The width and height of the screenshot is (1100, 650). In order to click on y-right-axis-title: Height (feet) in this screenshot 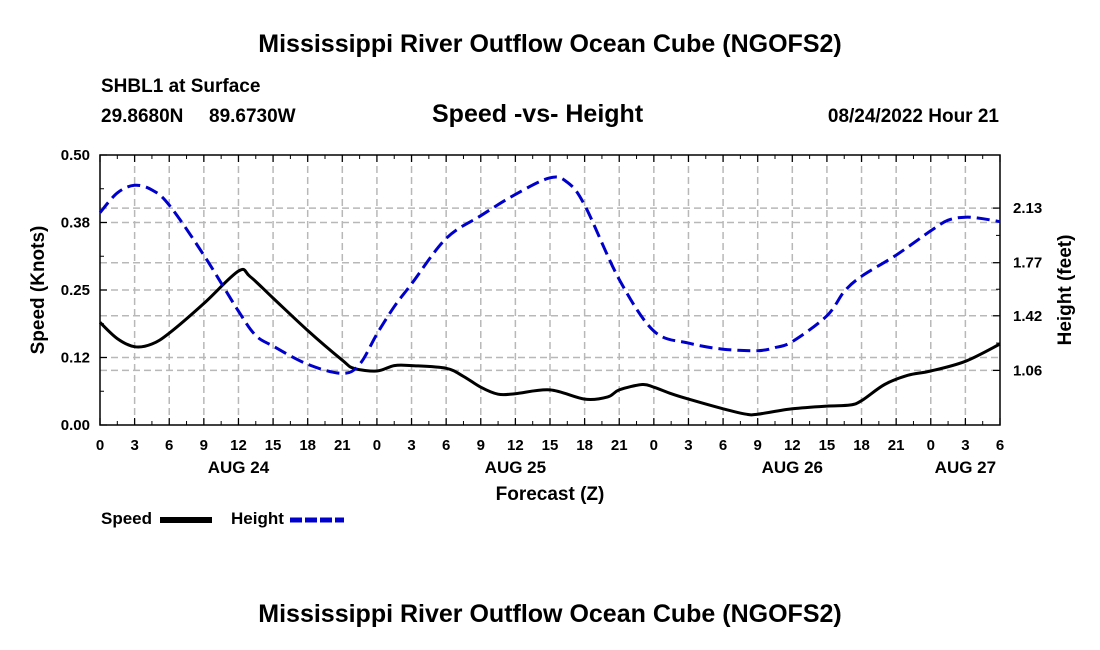, I will do `click(1065, 290)`.